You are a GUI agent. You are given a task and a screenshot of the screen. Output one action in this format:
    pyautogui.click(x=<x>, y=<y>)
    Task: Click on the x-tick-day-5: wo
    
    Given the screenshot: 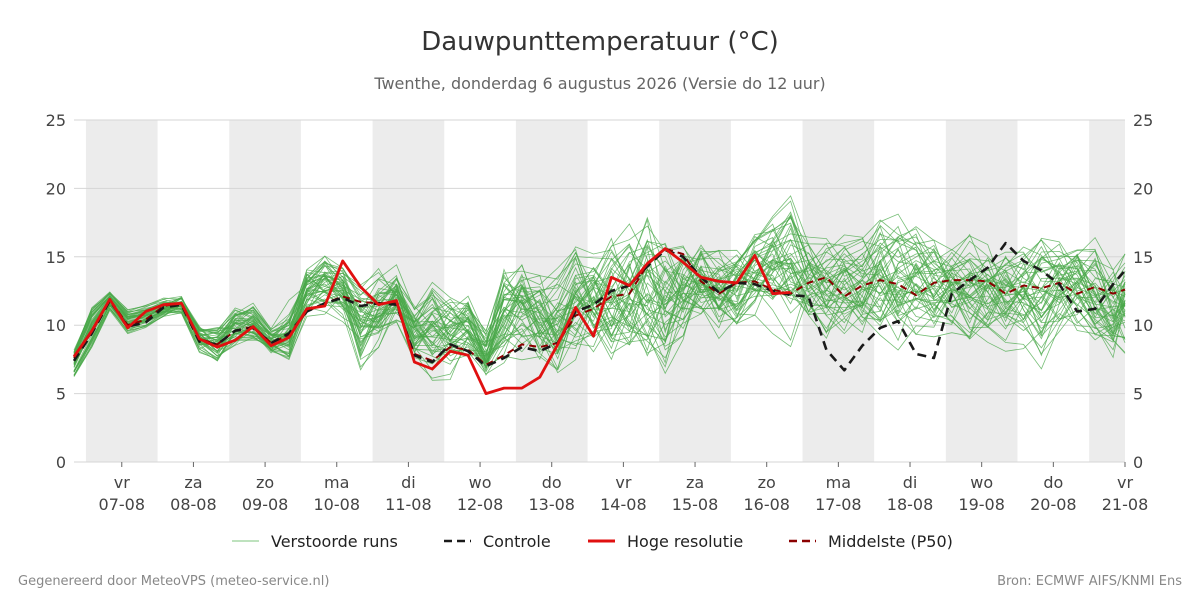 What is the action you would take?
    pyautogui.click(x=480, y=482)
    